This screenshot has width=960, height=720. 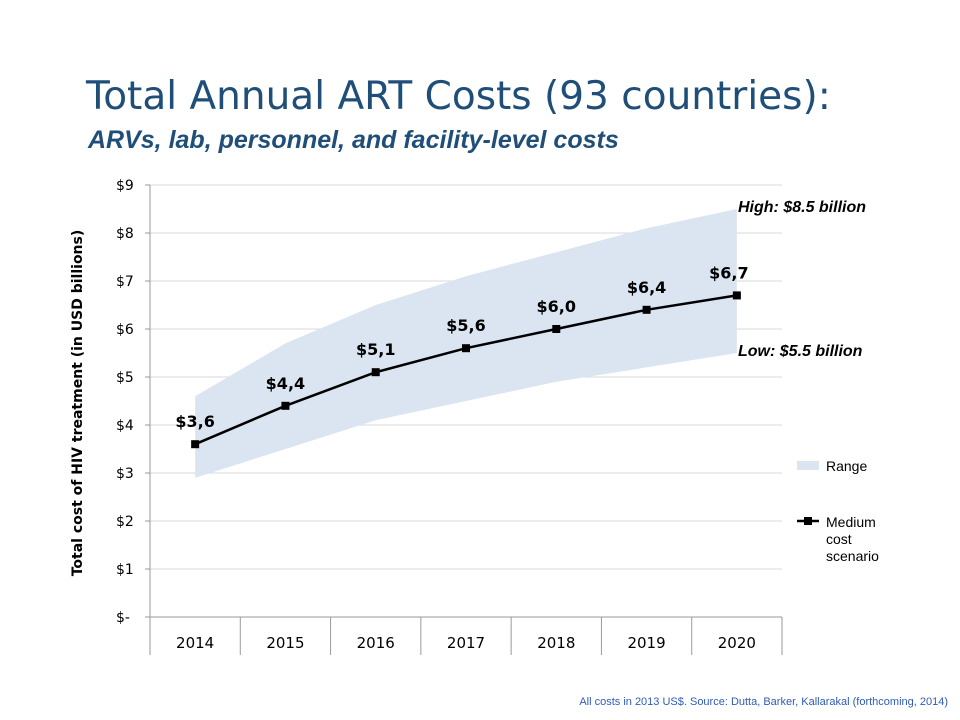 I want to click on x-tick-label: 2017, so click(x=466, y=643).